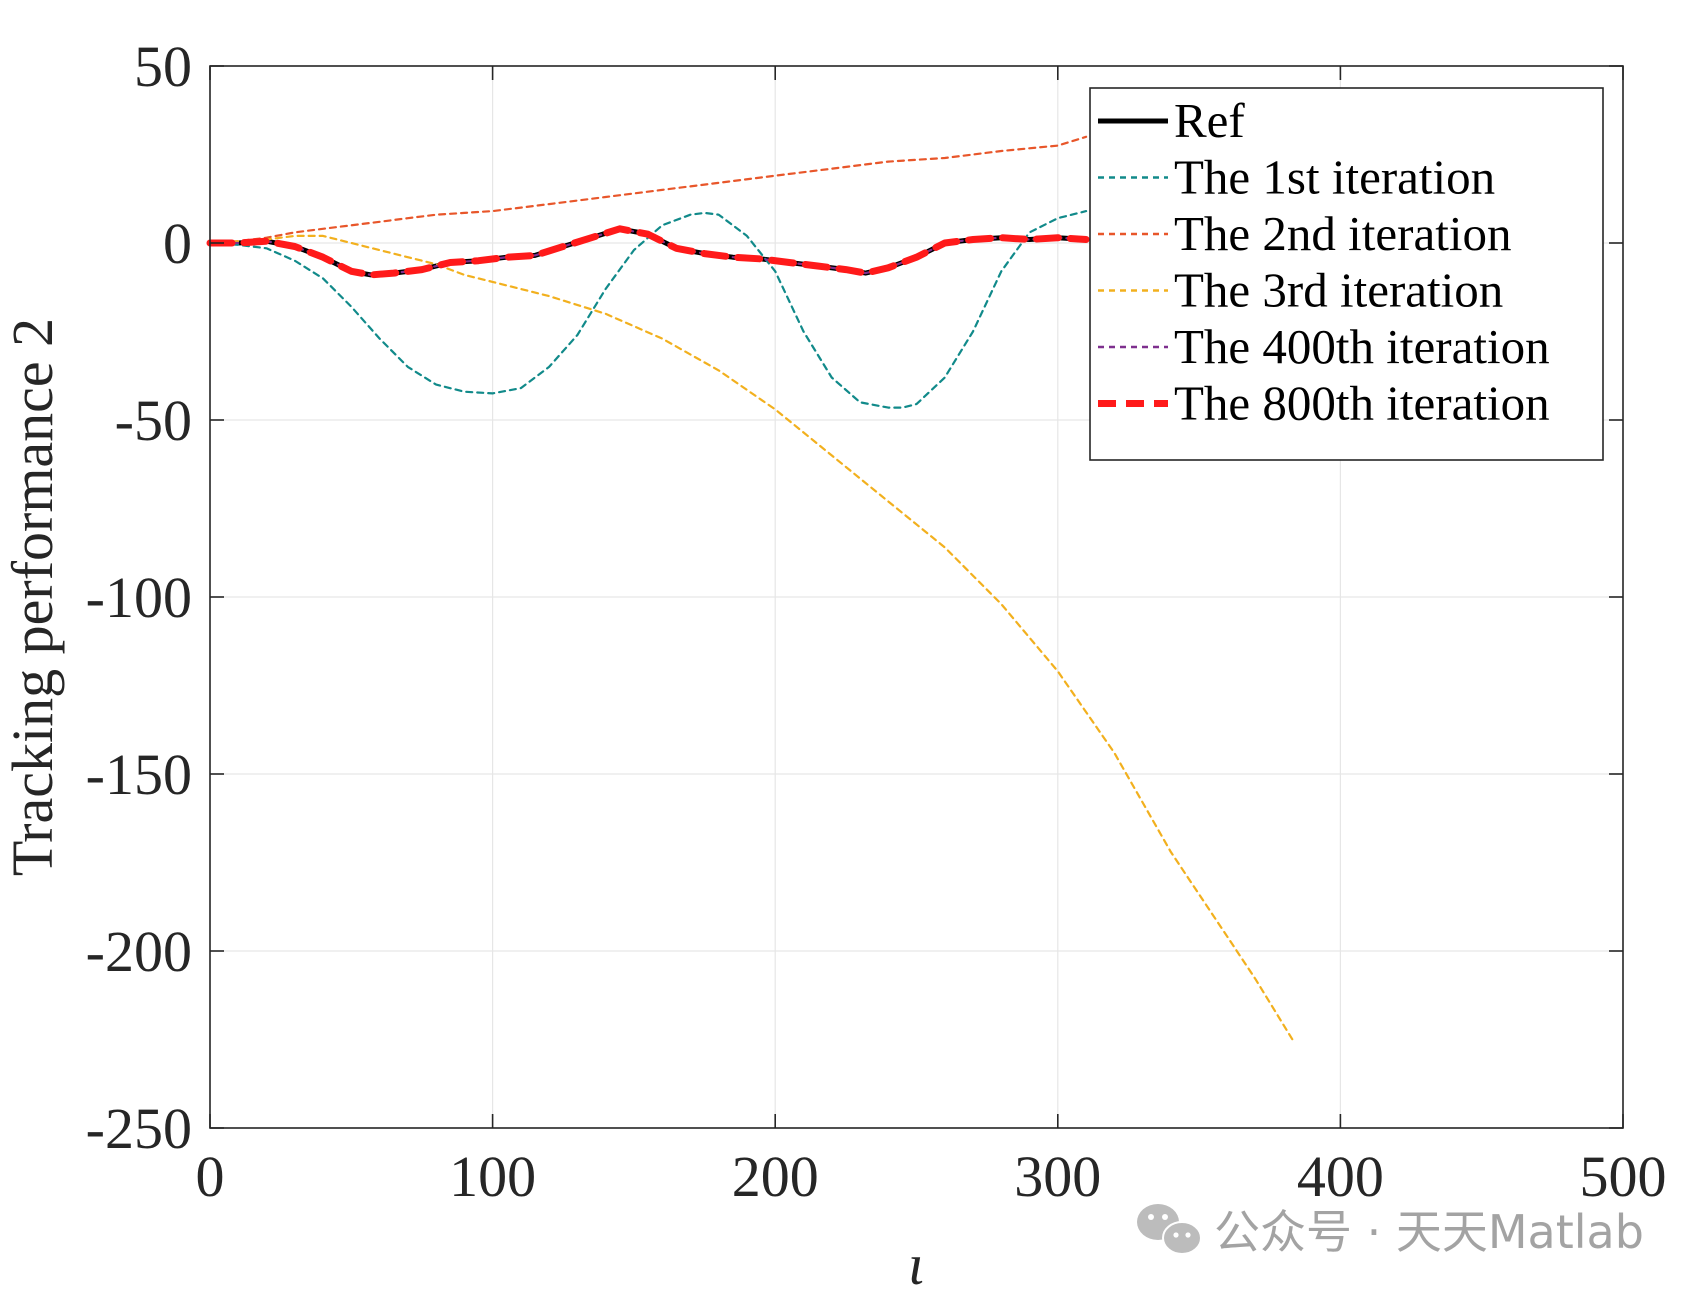  What do you see at coordinates (1623, 1176) in the screenshot?
I see `x-tick-label: 500` at bounding box center [1623, 1176].